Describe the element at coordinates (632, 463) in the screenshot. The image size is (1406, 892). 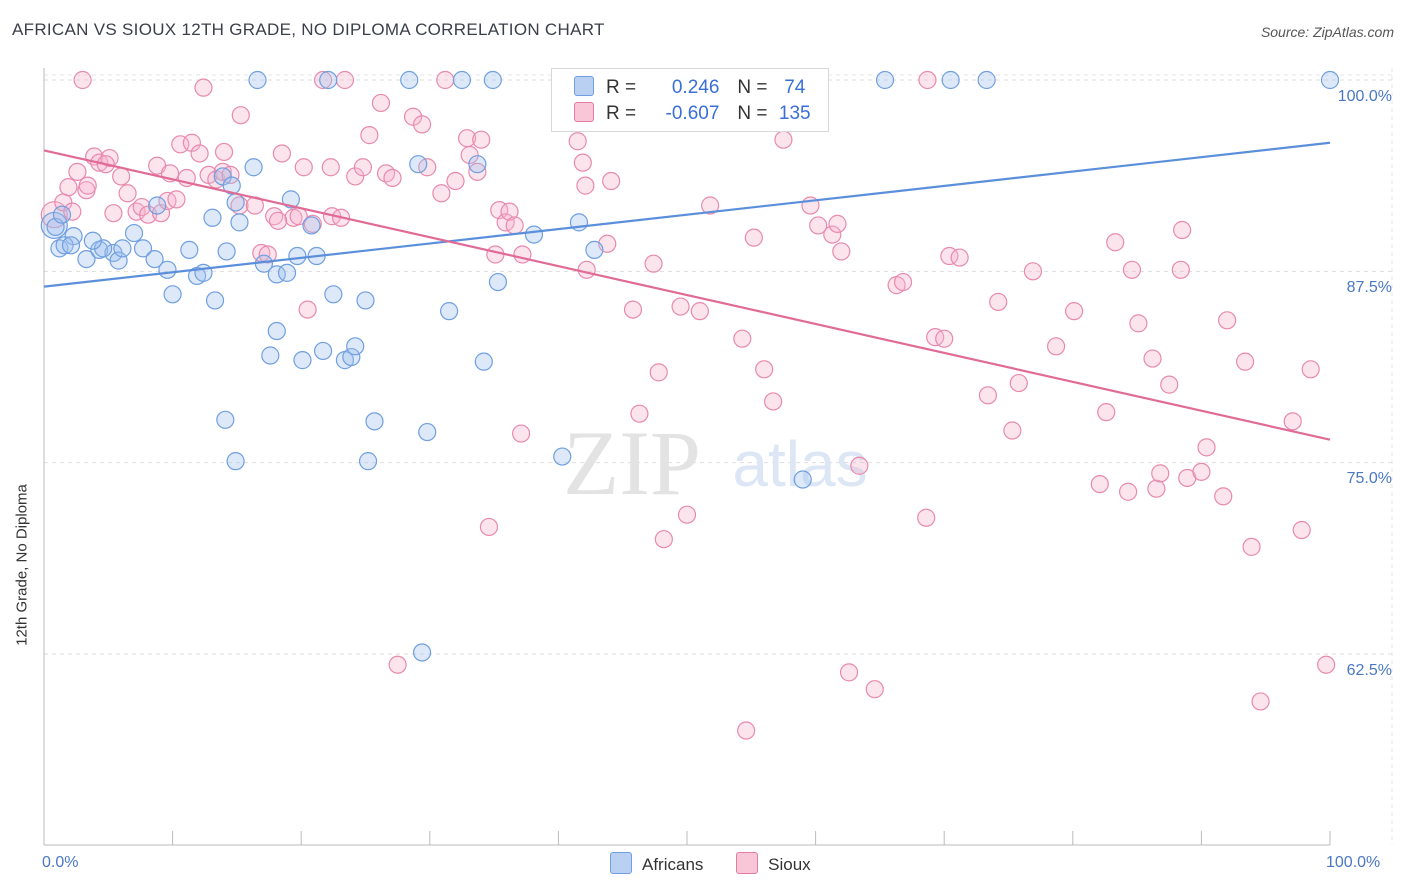
I see `watermark-zip: ZIP` at that location.